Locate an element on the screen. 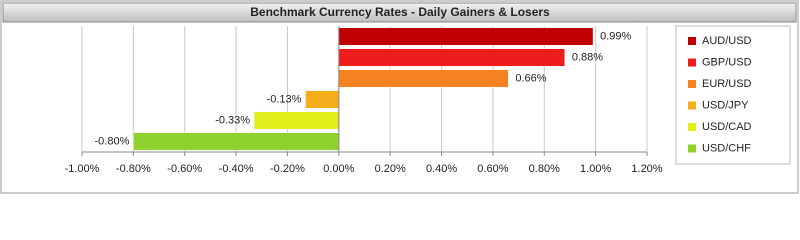 The image size is (800, 240). x-tick-label: 1.00% is located at coordinates (595, 169).